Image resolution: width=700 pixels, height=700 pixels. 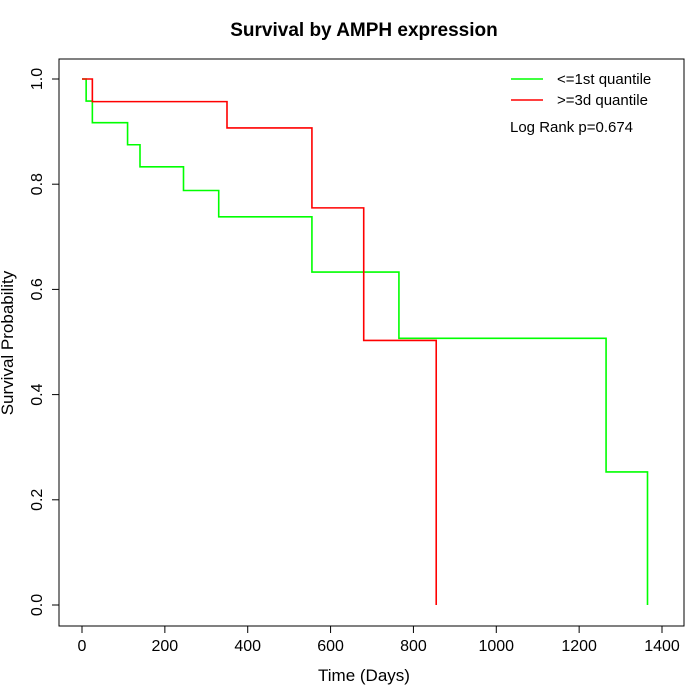 I want to click on y-tick-label: 1.0, so click(x=37, y=79).